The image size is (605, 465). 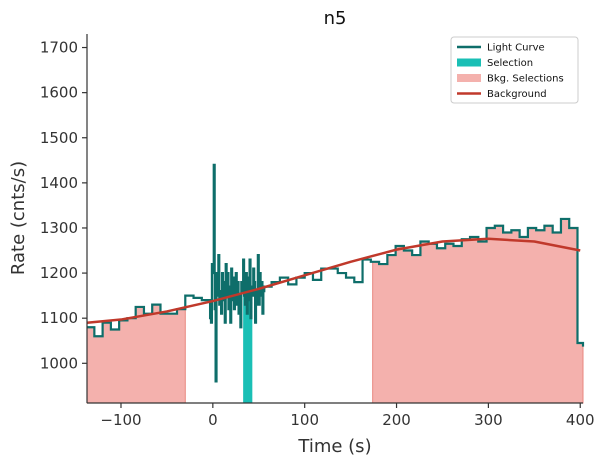 What do you see at coordinates (304, 420) in the screenshot?
I see `x-tick-label: 100` at bounding box center [304, 420].